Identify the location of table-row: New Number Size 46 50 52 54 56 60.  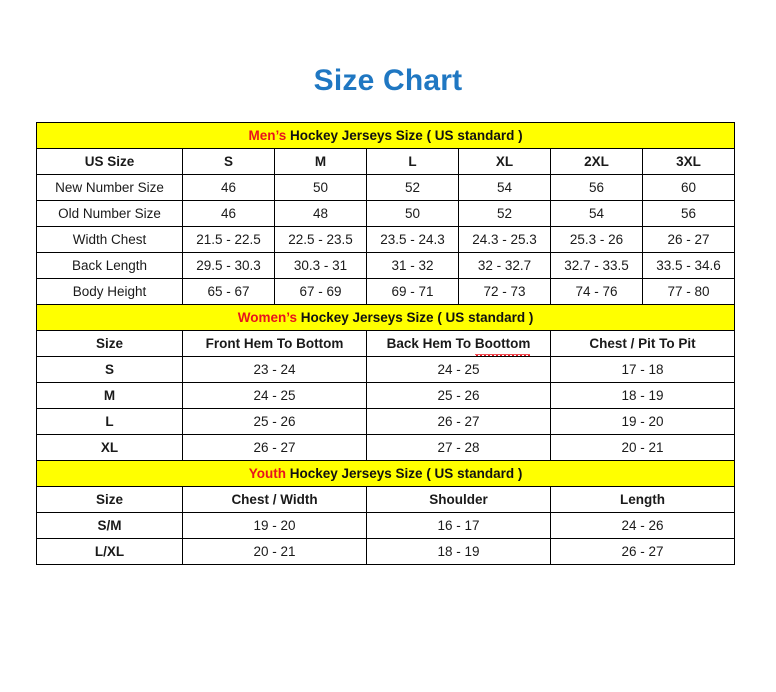
(386, 187).